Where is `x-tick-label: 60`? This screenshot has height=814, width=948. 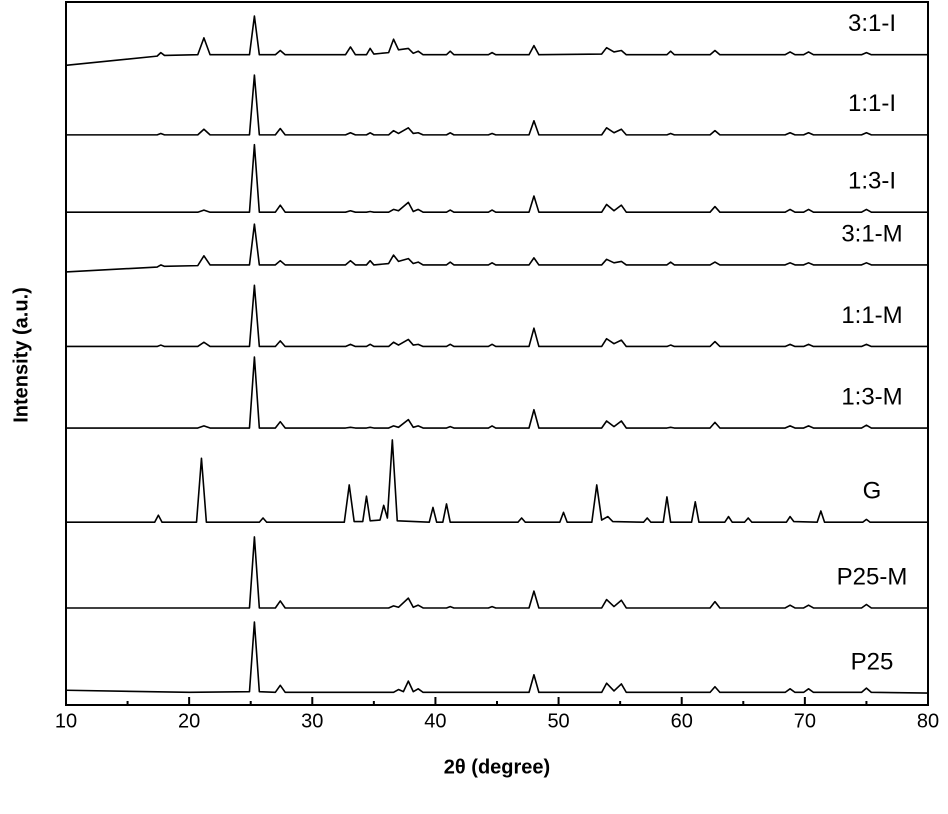 x-tick-label: 60 is located at coordinates (682, 721).